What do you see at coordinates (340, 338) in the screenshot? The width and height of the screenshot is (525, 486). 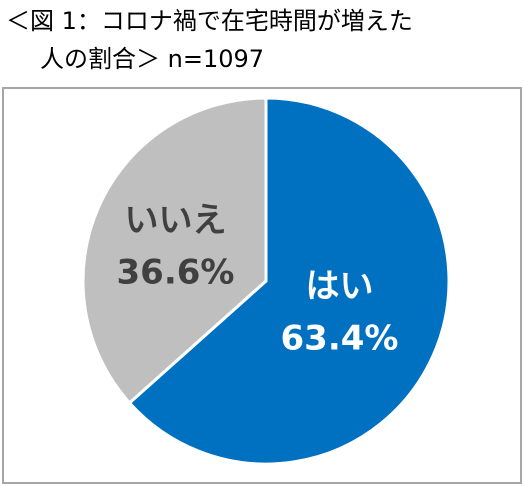 I see `value-label: 63.4%` at bounding box center [340, 338].